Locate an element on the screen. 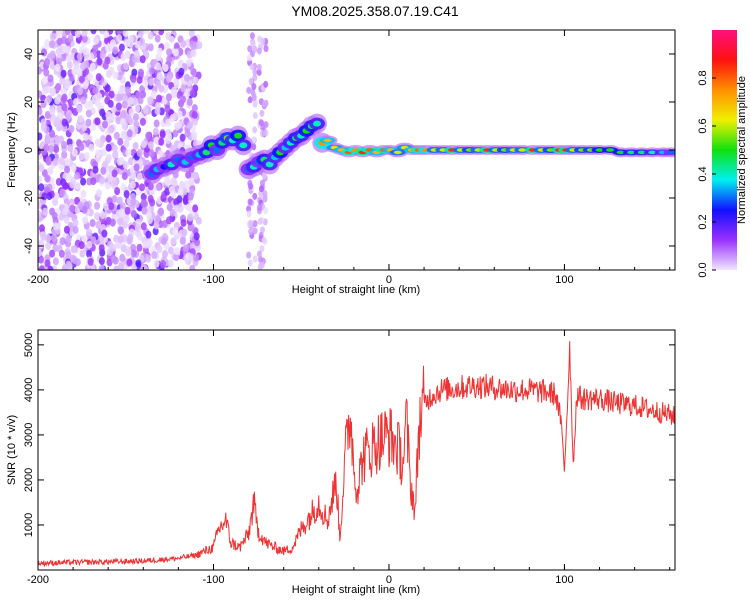 This screenshot has width=750, height=600. spectrogram-ylabel: Frequency (Hz) is located at coordinates (12, 150).